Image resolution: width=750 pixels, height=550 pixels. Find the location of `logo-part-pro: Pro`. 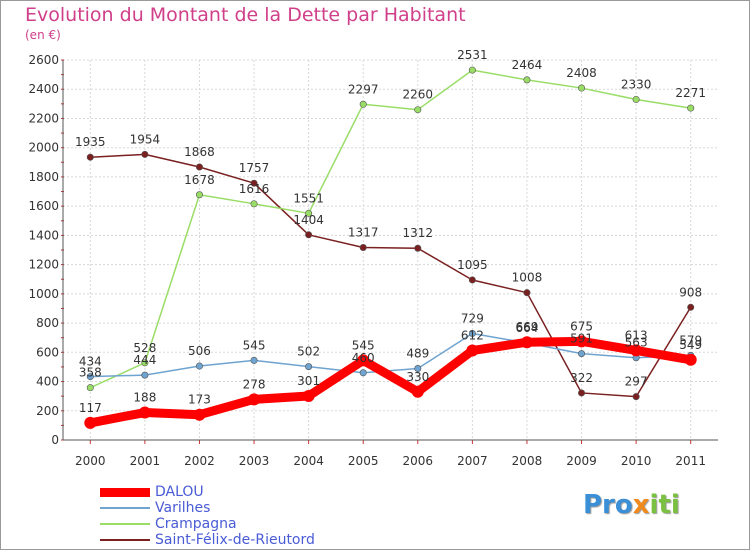

logo-part-pro: Pro is located at coordinates (608, 505).